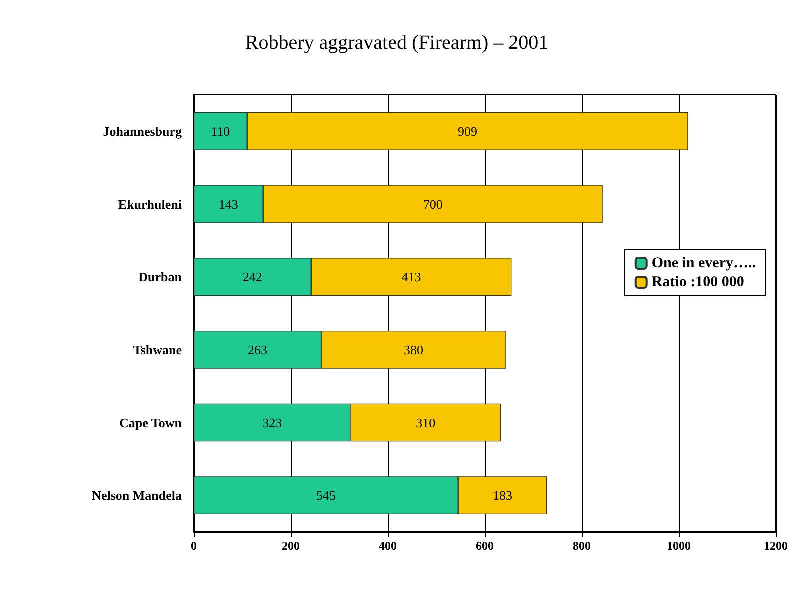 The width and height of the screenshot is (794, 602). What do you see at coordinates (228, 204) in the screenshot?
I see `data-label: 143` at bounding box center [228, 204].